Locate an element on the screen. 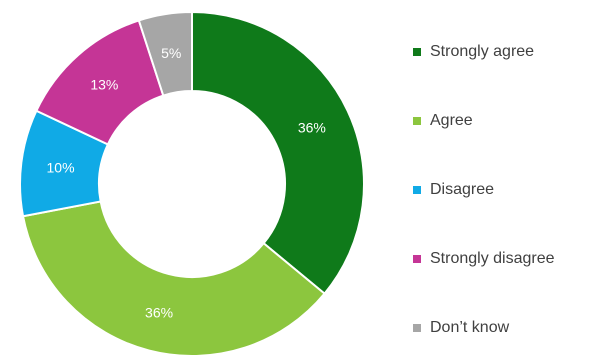  legend-swatch-disagree is located at coordinates (417, 190).